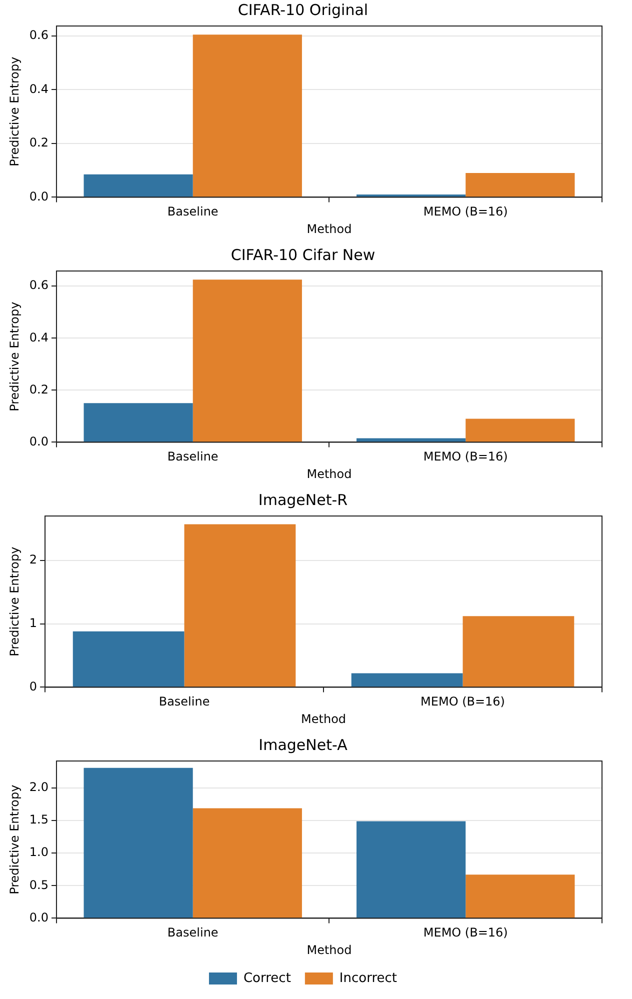  Describe the element at coordinates (267, 978) in the screenshot. I see `legend-label: Correct` at that location.